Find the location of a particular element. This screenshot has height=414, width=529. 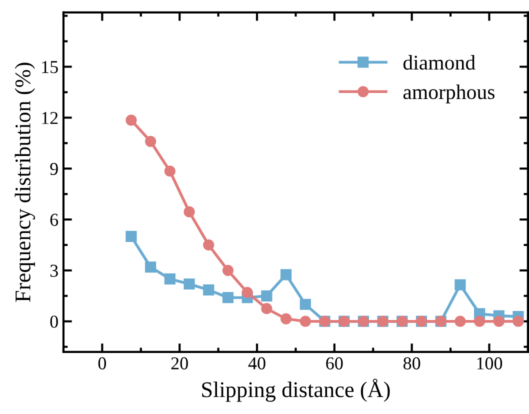

x-tick-label: 100 is located at coordinates (489, 363).